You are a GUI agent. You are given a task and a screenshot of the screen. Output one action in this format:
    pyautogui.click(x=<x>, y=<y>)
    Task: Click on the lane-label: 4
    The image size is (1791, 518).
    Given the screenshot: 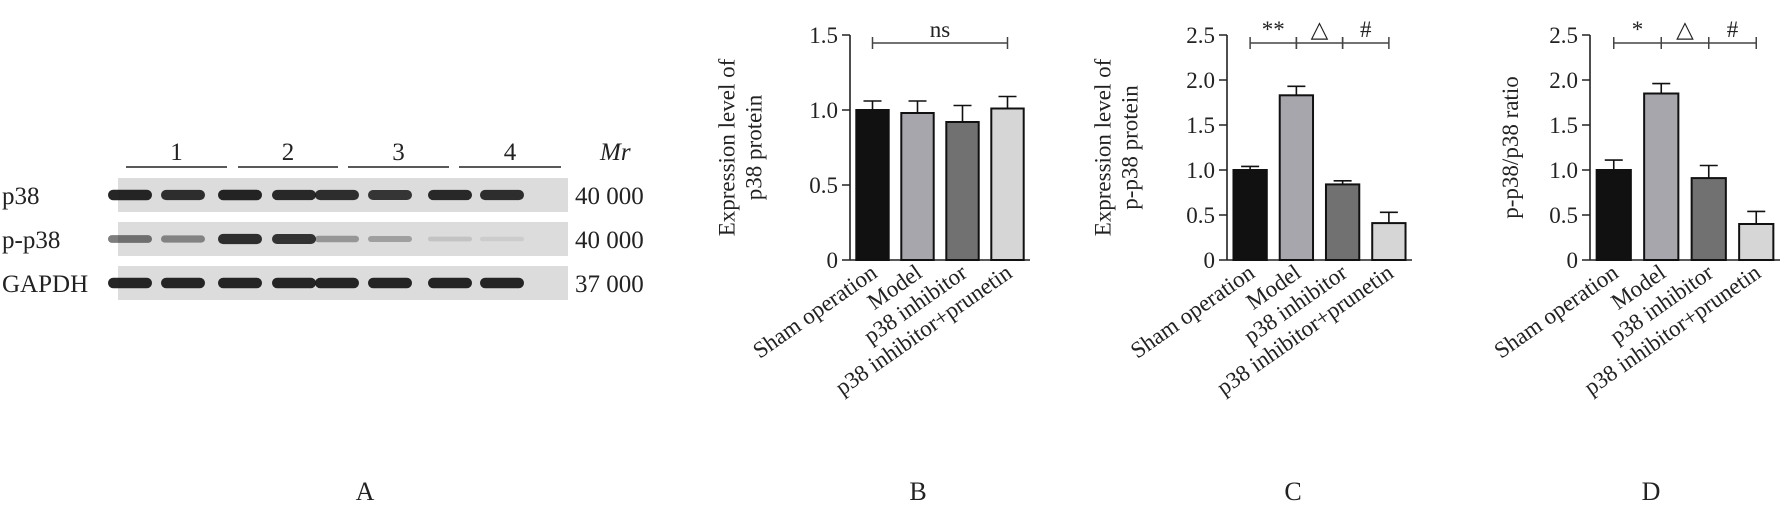 What is the action you would take?
    pyautogui.click(x=510, y=152)
    